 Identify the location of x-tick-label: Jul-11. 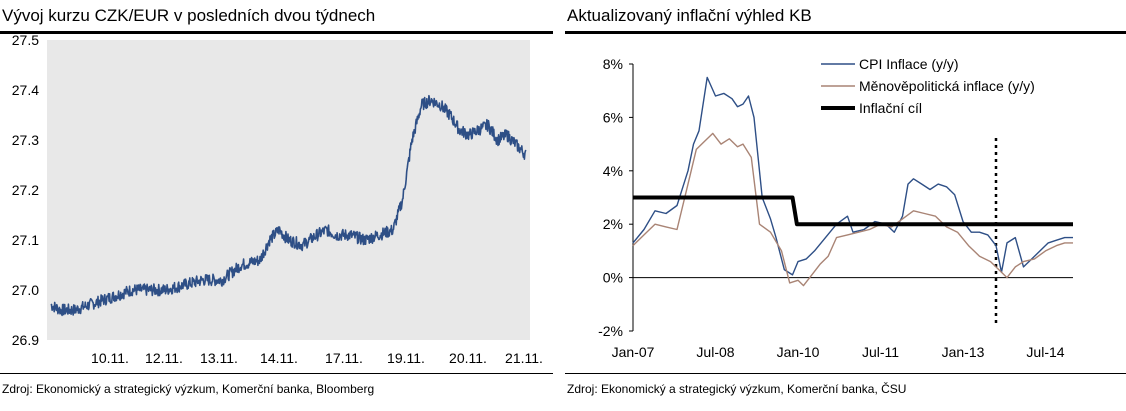
(880, 352).